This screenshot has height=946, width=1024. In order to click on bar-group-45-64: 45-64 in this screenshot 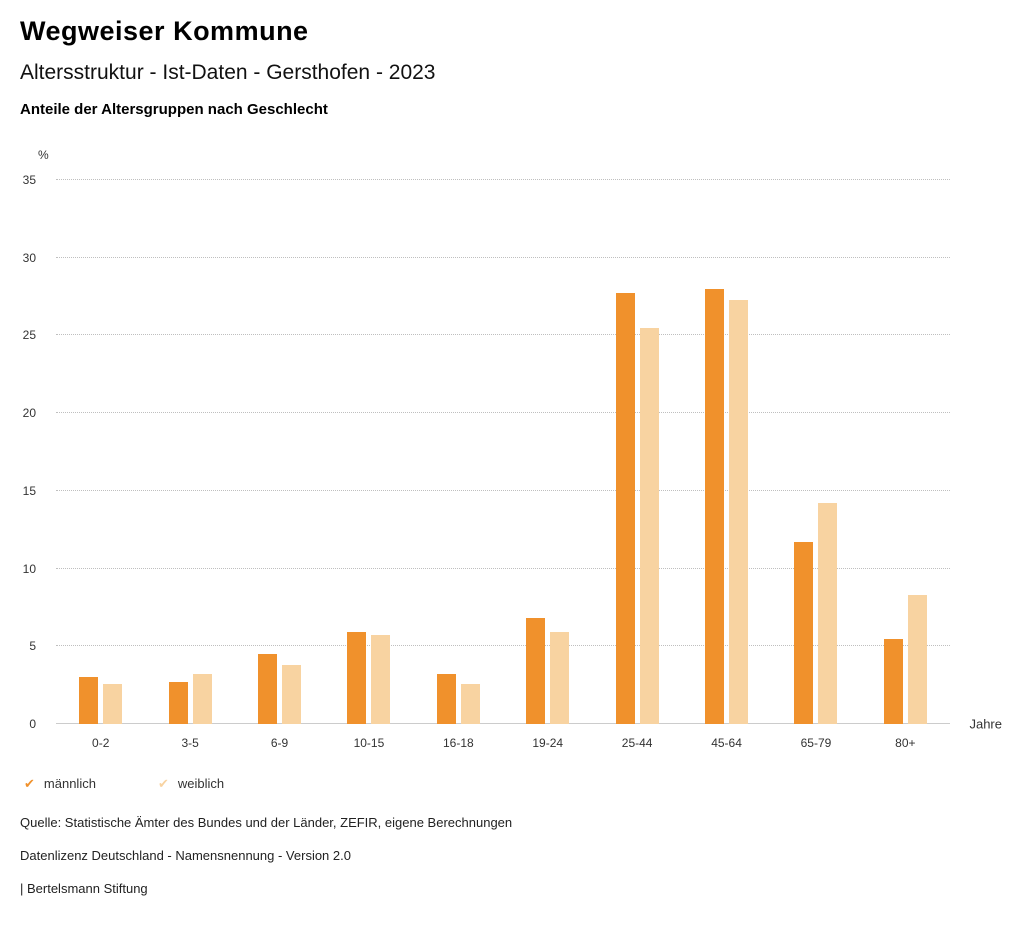, I will do `click(726, 465)`.